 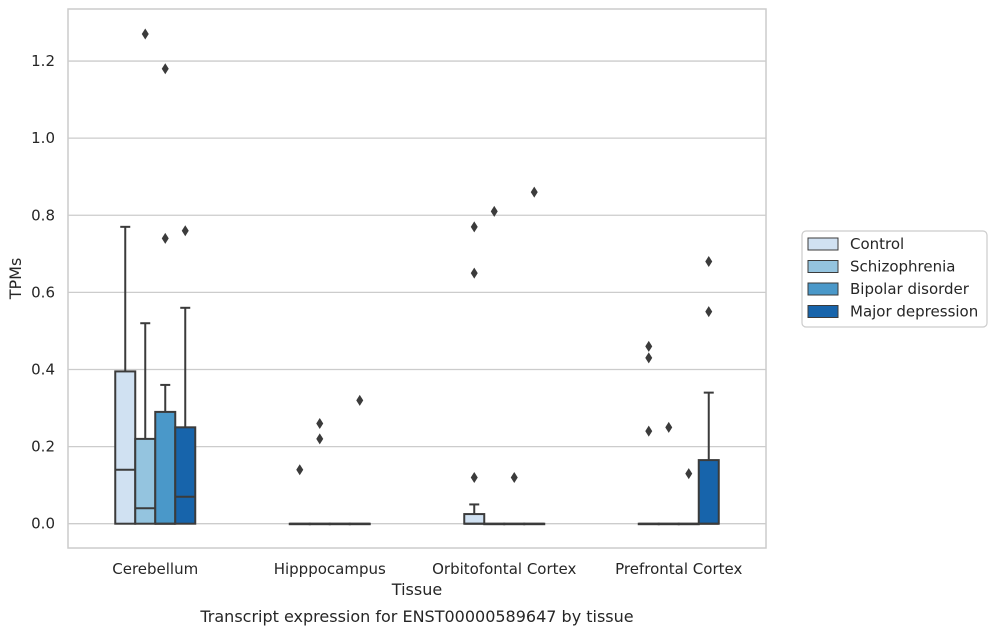 I want to click on x-tick-label: Prefrontal Cortex, so click(x=678, y=569).